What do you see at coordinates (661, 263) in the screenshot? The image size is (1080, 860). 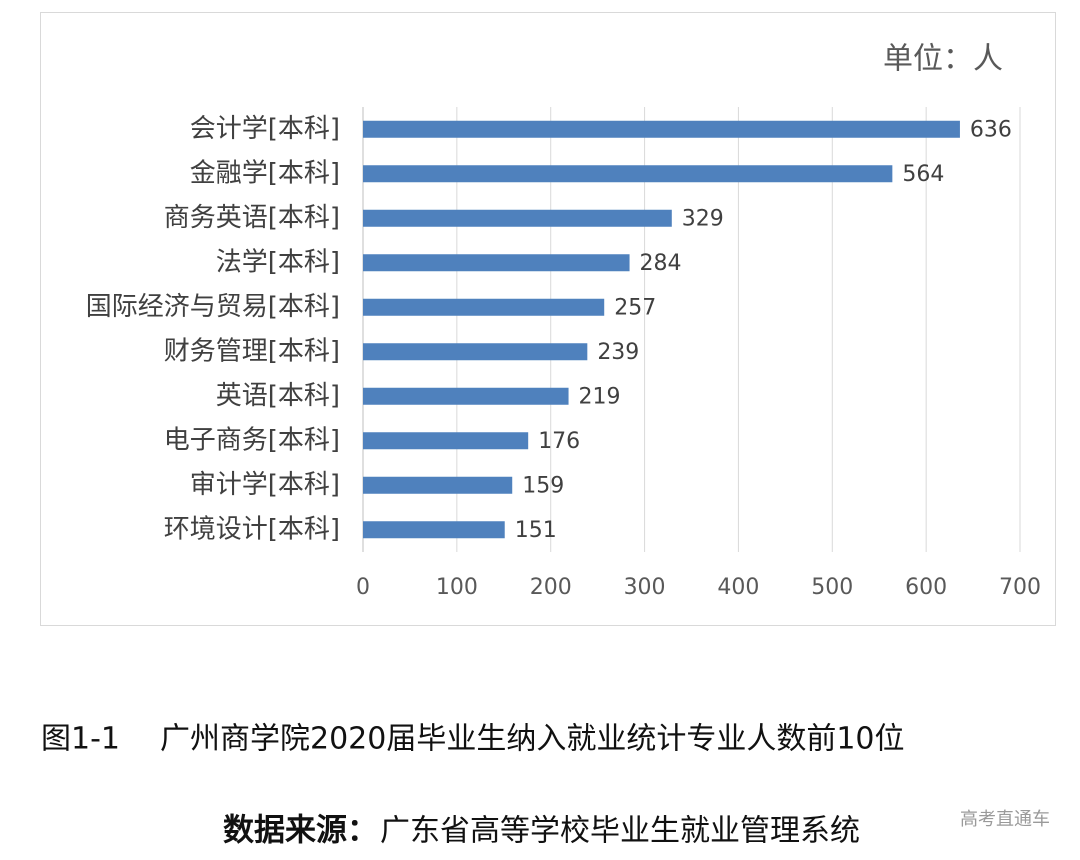 I see `data-label: 284` at bounding box center [661, 263].